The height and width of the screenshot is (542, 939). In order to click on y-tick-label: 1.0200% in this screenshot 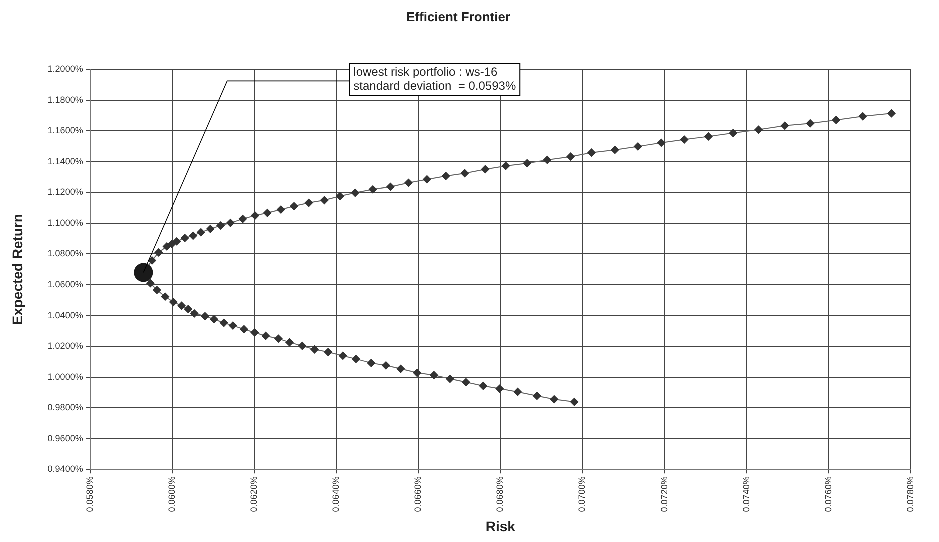, I will do `click(66, 346)`.